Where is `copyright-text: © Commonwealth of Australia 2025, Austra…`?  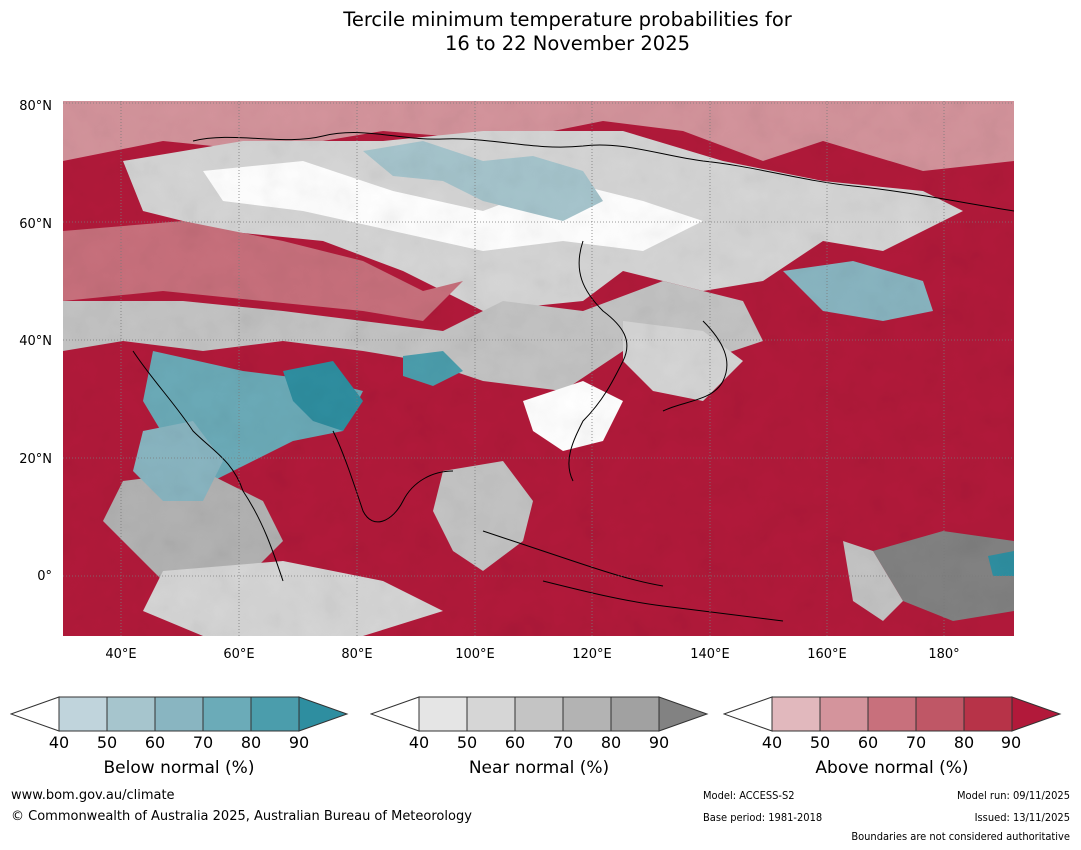
copyright-text: © Commonwealth of Australia 2025, Austra… is located at coordinates (241, 816).